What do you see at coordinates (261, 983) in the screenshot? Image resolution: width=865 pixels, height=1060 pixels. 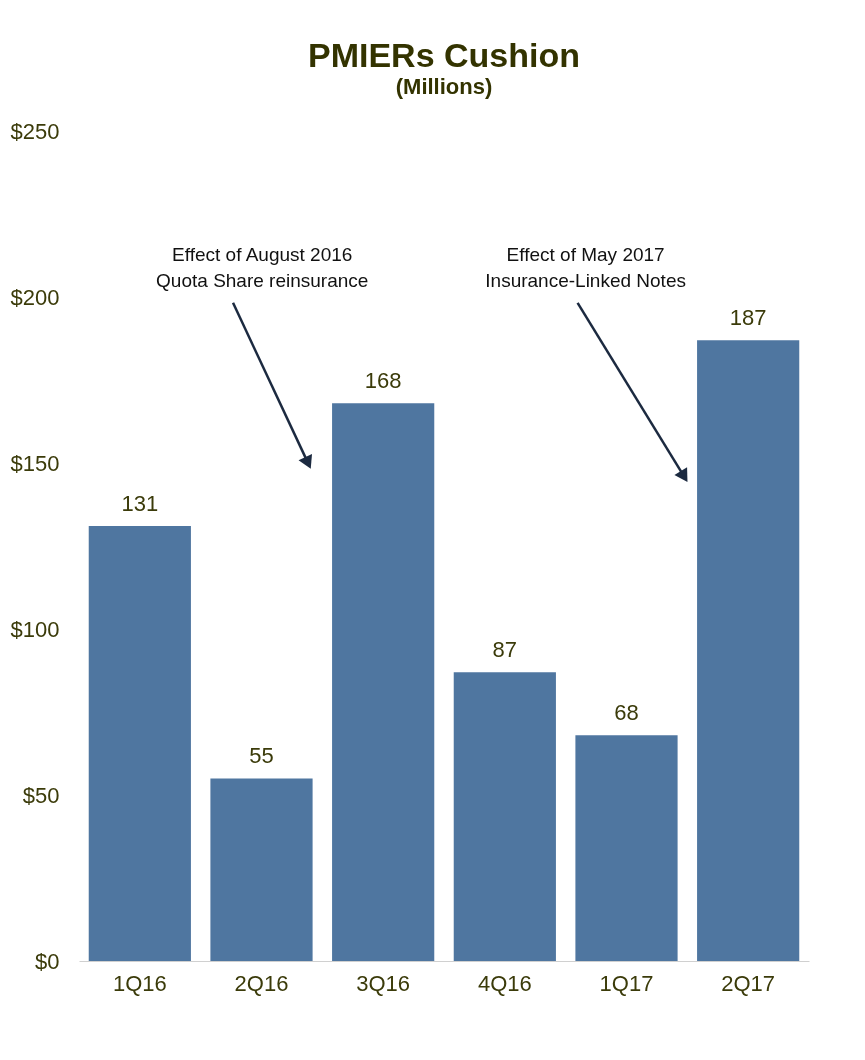 I see `x-tick-label: 2Q16` at bounding box center [261, 983].